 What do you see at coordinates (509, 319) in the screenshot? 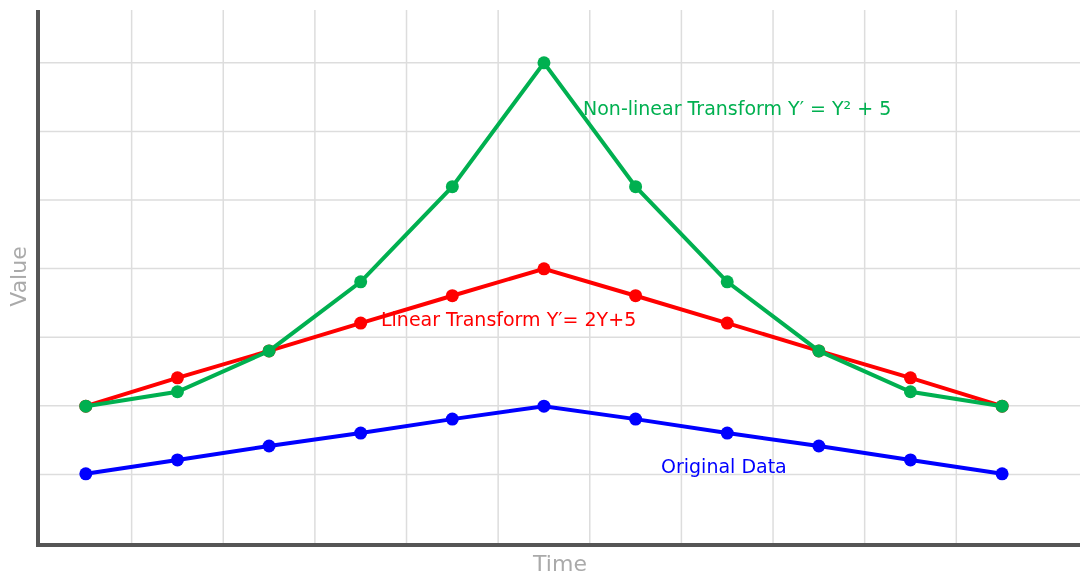
I see `series-label: Linear Transform Y′= 2Y+5` at bounding box center [509, 319].